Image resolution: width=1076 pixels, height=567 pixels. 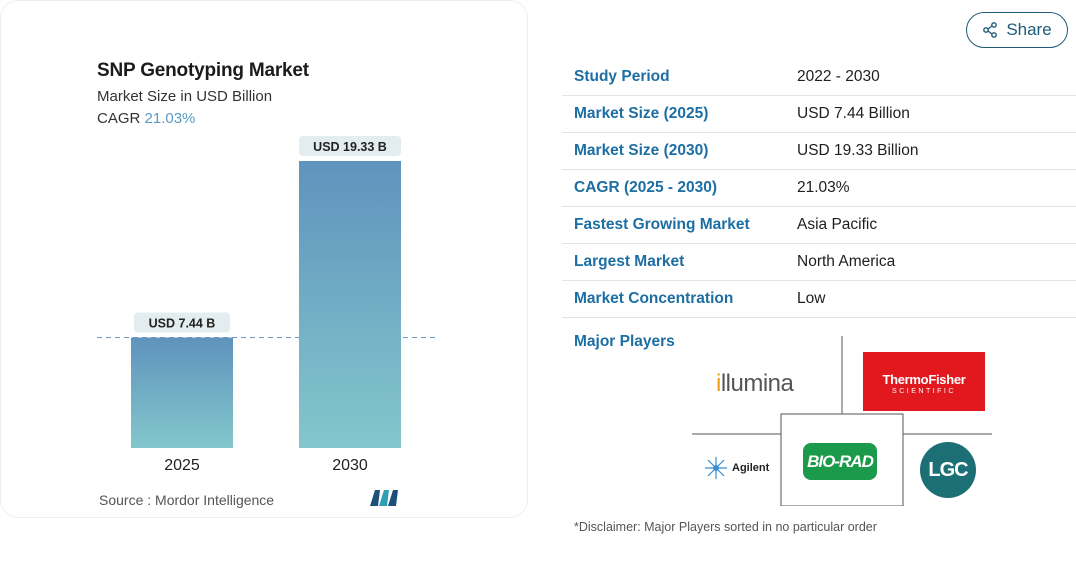 What do you see at coordinates (948, 470) in the screenshot?
I see `lgc-logo: LGC` at bounding box center [948, 470].